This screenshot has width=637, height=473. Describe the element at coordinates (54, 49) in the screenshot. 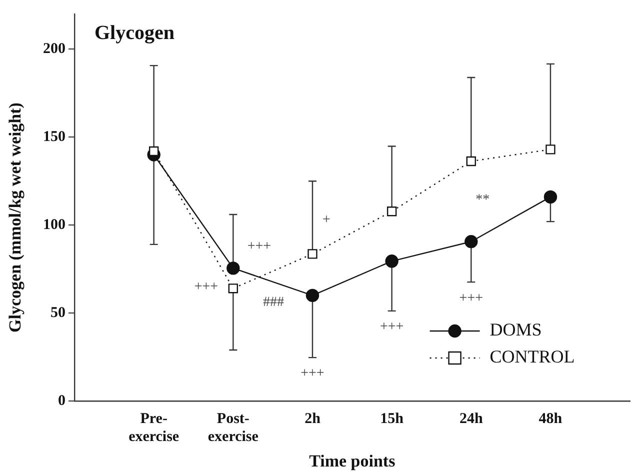

I see `y-tick-label: 200` at that location.